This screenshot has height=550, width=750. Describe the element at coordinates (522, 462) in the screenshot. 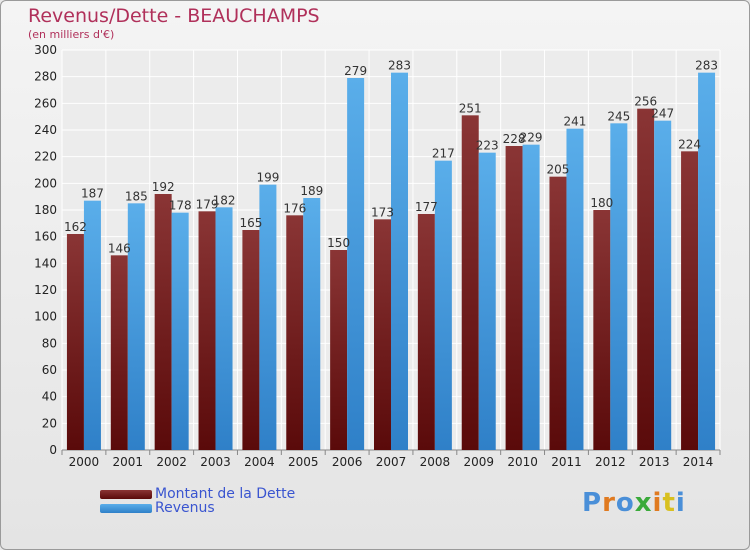

I see `x-tick-label: 2010` at that location.